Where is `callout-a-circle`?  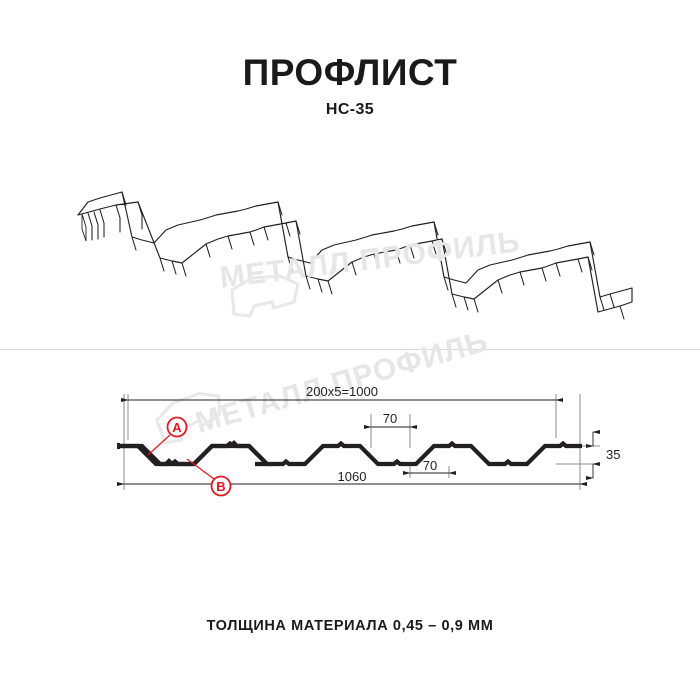 callout-a-circle is located at coordinates (177, 427).